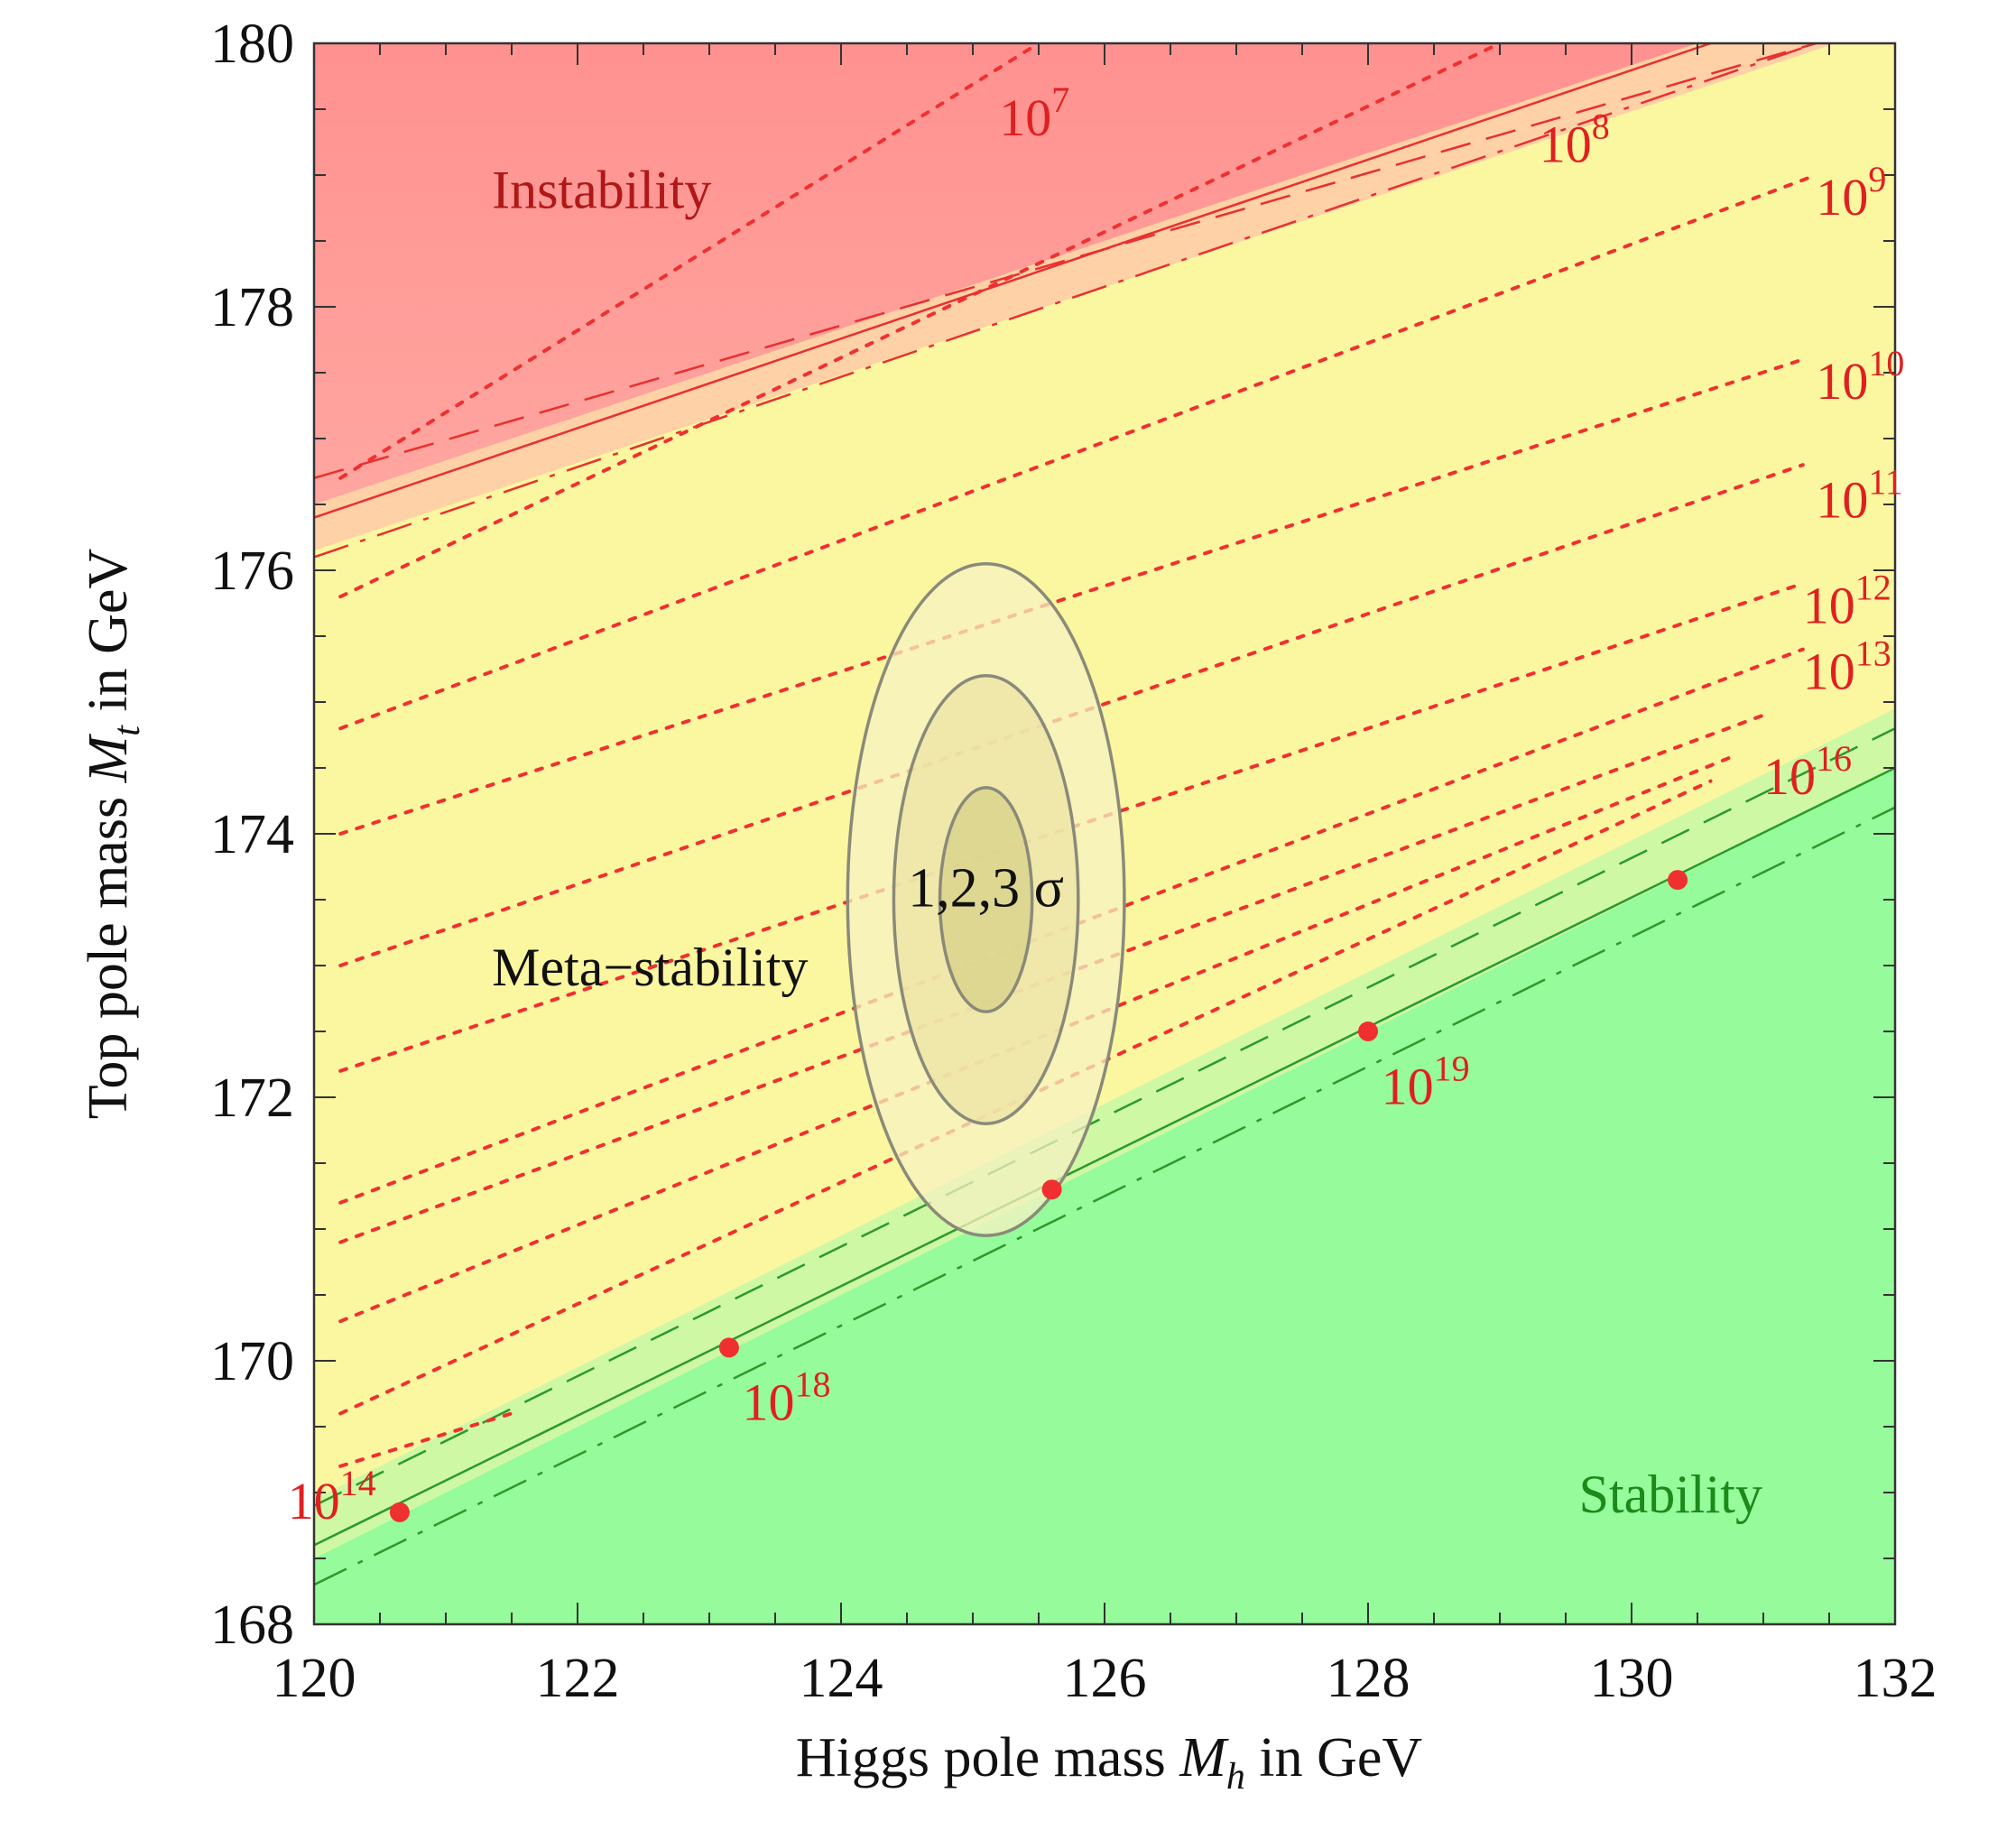 The width and height of the screenshot is (2016, 1821). I want to click on y-axis-title-text: Top pole mass, so click(109, 950).